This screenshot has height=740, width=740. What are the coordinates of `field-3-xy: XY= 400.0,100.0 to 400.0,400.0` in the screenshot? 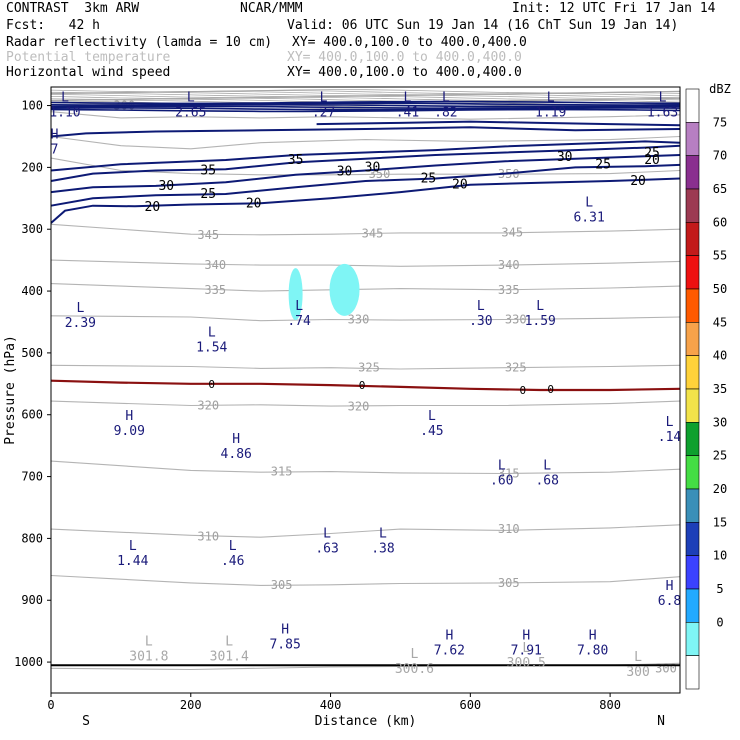 It's located at (404, 72).